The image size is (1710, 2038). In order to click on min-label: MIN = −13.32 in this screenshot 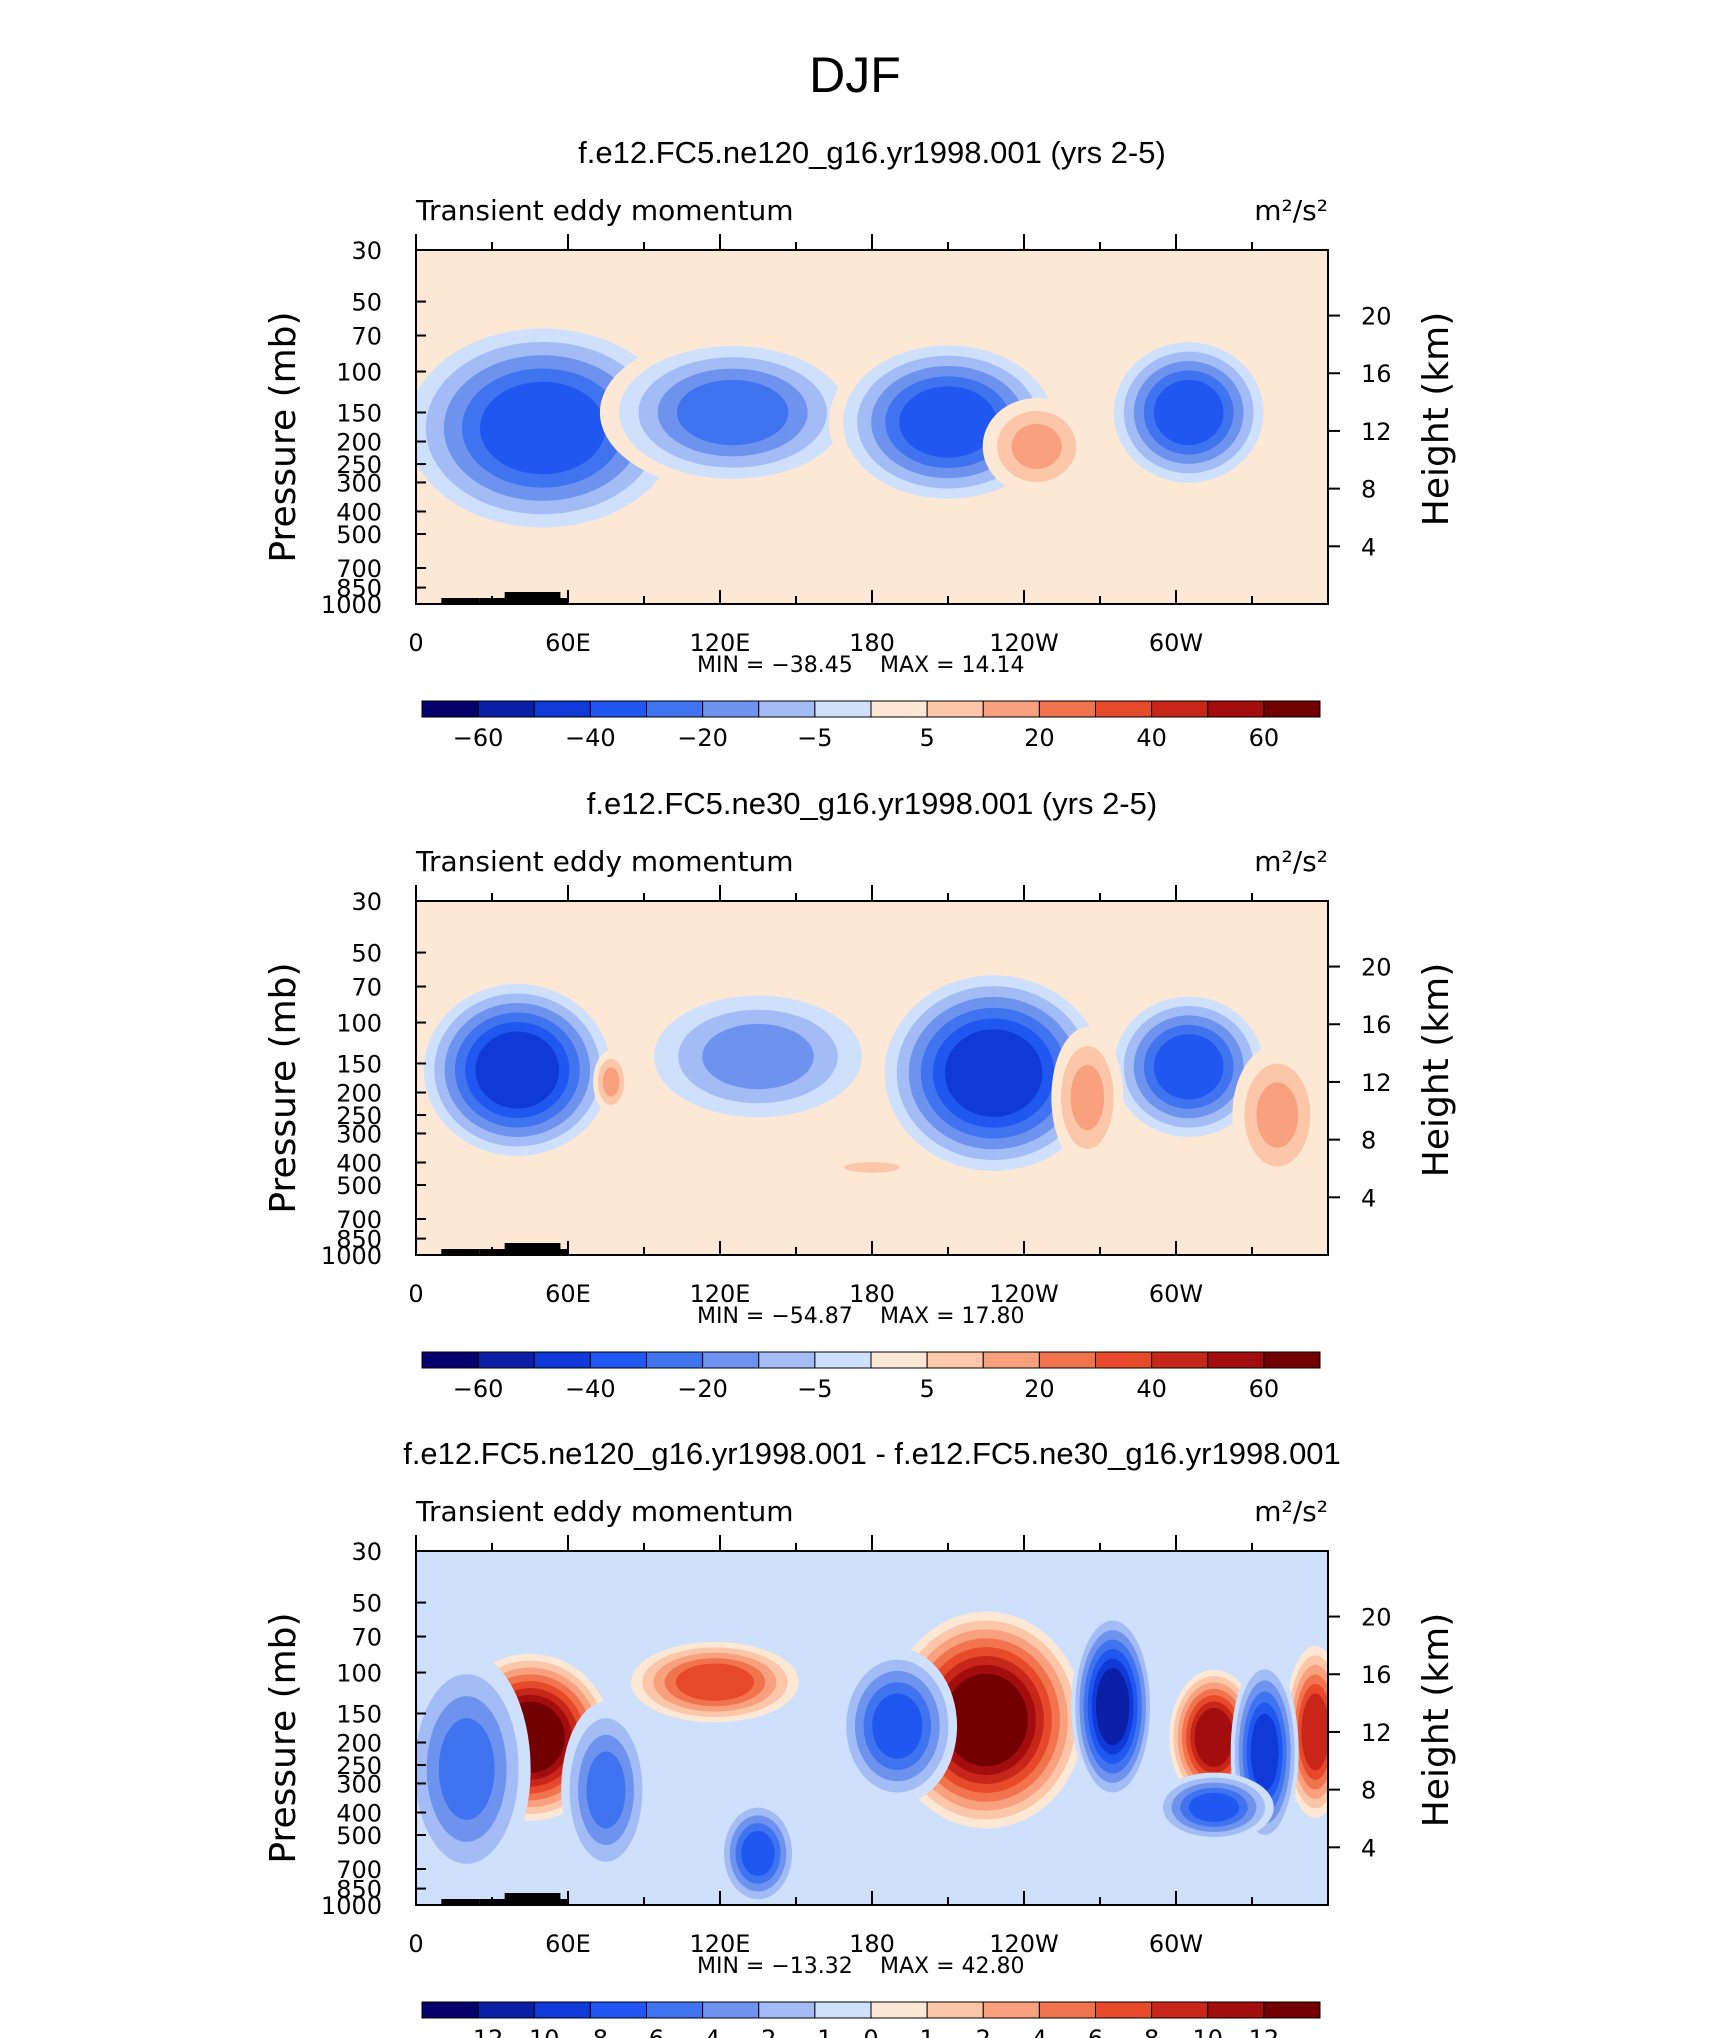, I will do `click(775, 1966)`.